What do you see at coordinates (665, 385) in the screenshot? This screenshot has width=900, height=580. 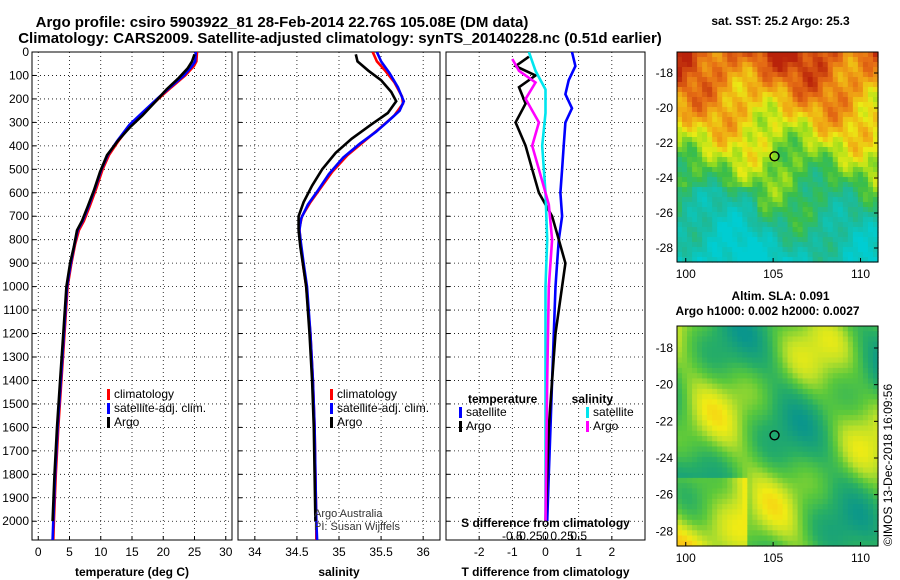 I see `map-y-tick-label: -20` at bounding box center [665, 385].